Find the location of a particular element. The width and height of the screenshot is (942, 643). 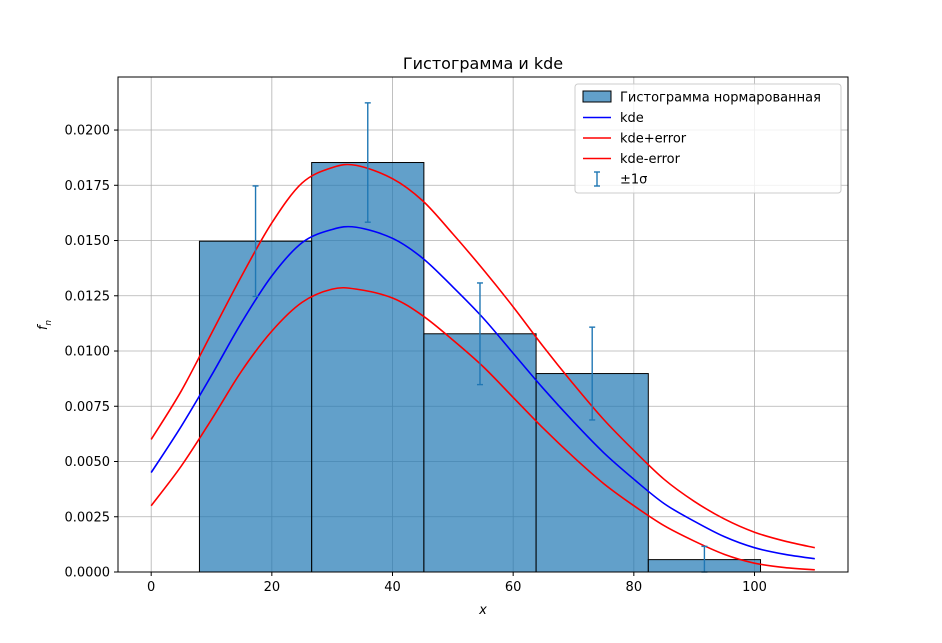

x-tick-label: 0 is located at coordinates (151, 587).